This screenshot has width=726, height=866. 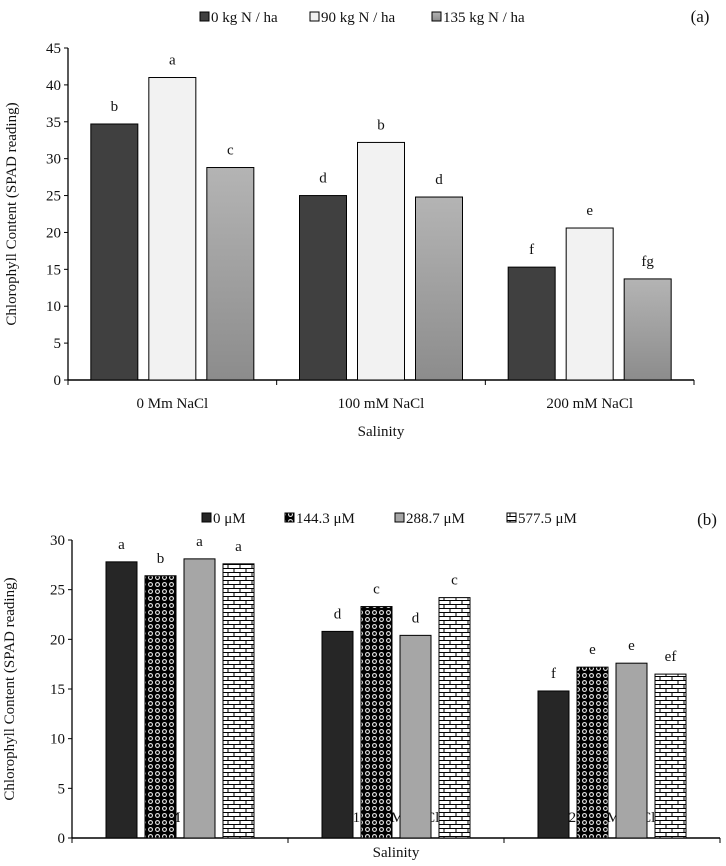 What do you see at coordinates (700, 16) in the screenshot?
I see `panel-label: (a)` at bounding box center [700, 16].